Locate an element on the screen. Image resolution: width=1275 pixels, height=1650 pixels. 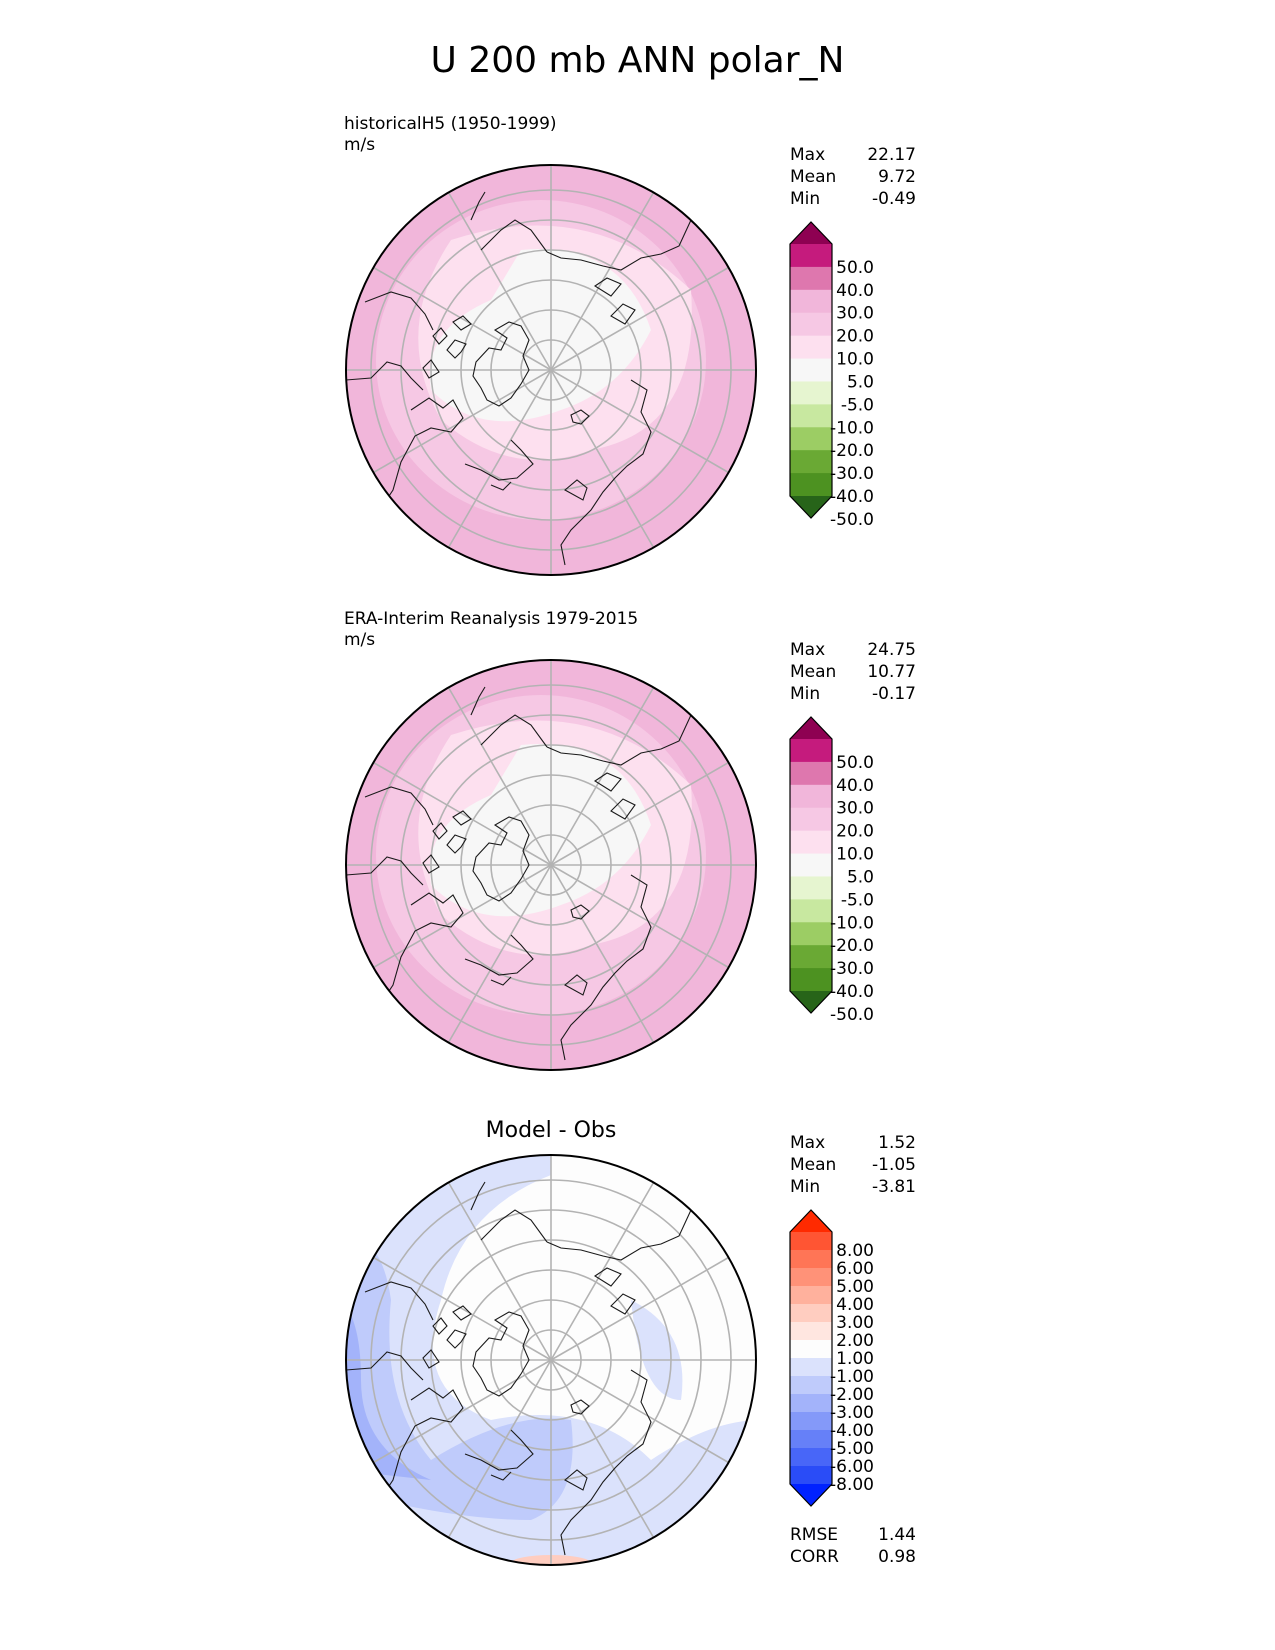
panel2-units: m/s is located at coordinates (360, 640).